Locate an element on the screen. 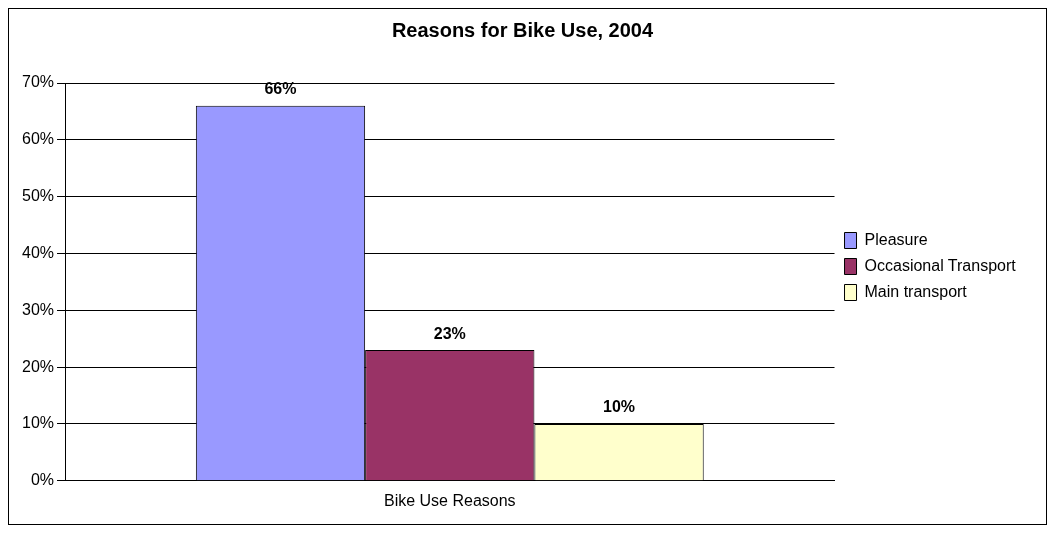 Image resolution: width=1055 pixels, height=533 pixels. data-label: 10% is located at coordinates (619, 407).